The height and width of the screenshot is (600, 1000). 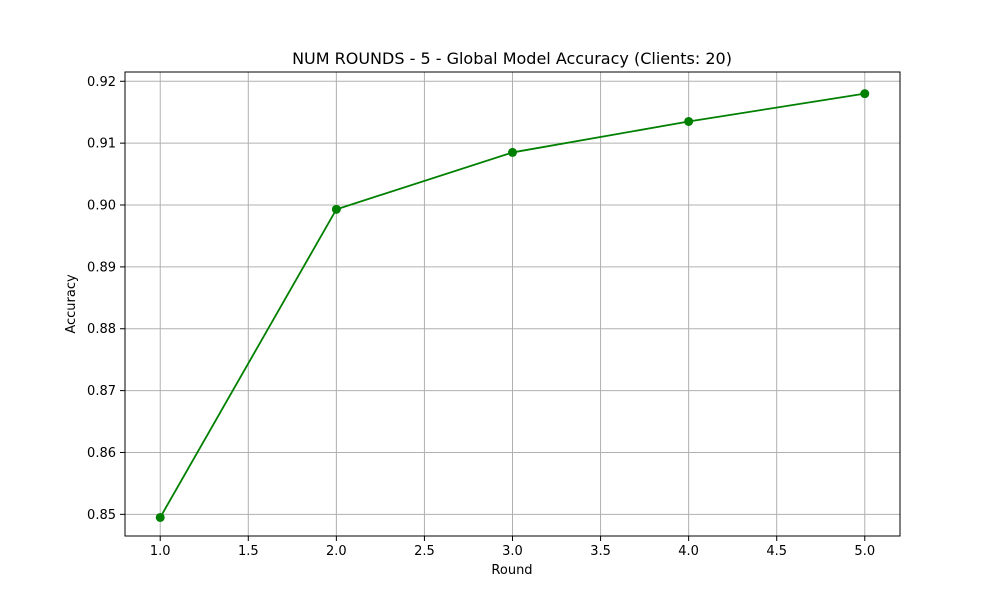 I want to click on y-tick-label: 0.85, so click(x=101, y=515).